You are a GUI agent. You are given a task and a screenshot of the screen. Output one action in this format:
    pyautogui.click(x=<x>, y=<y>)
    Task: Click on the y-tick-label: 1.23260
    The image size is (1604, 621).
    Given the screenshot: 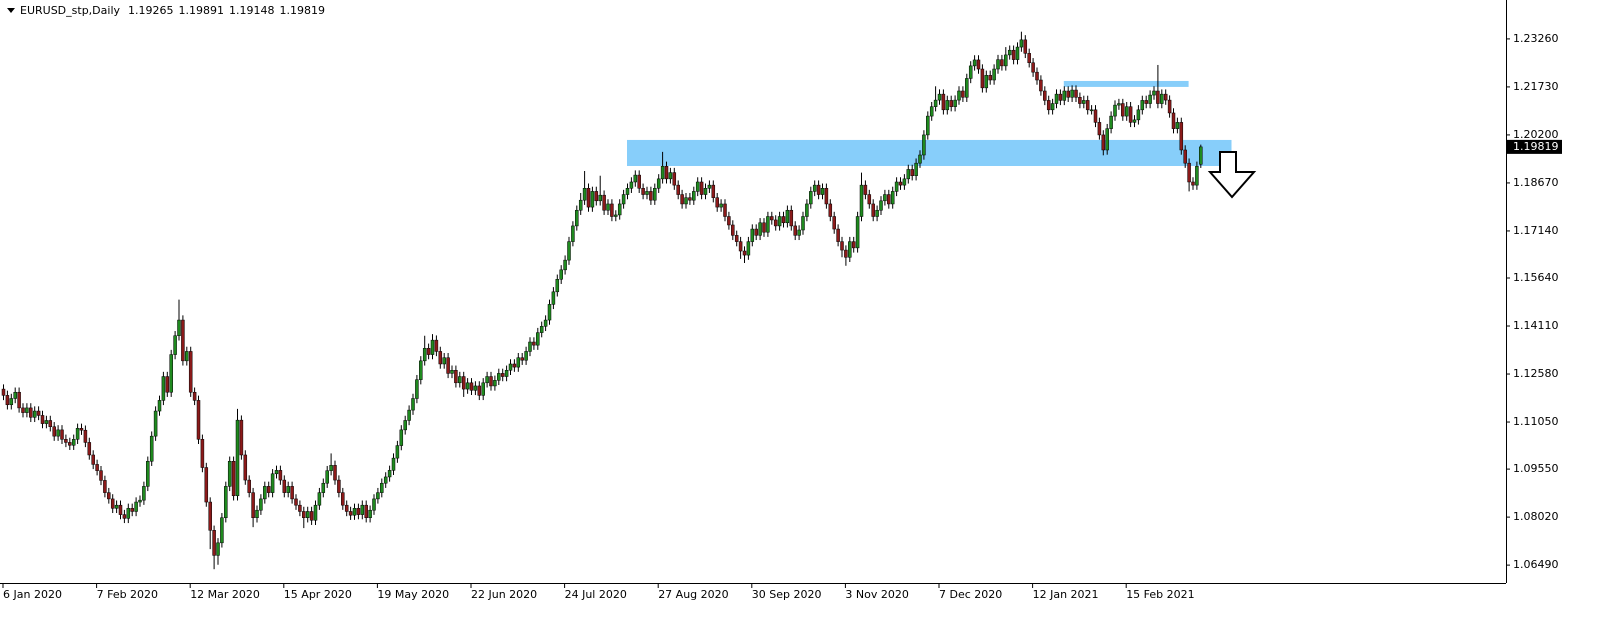 What is the action you would take?
    pyautogui.click(x=1536, y=38)
    